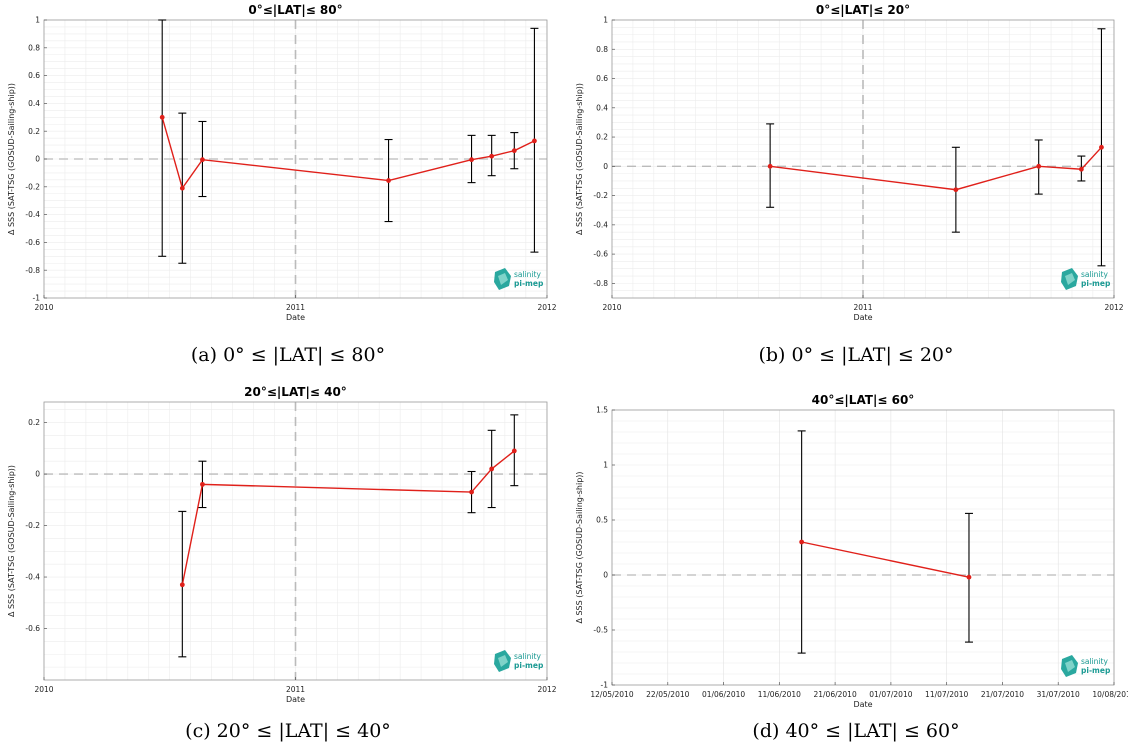 This screenshot has height=752, width=1128. What do you see at coordinates (779, 694) in the screenshot?
I see `x-tick-label: 11/06/2010` at bounding box center [779, 694].